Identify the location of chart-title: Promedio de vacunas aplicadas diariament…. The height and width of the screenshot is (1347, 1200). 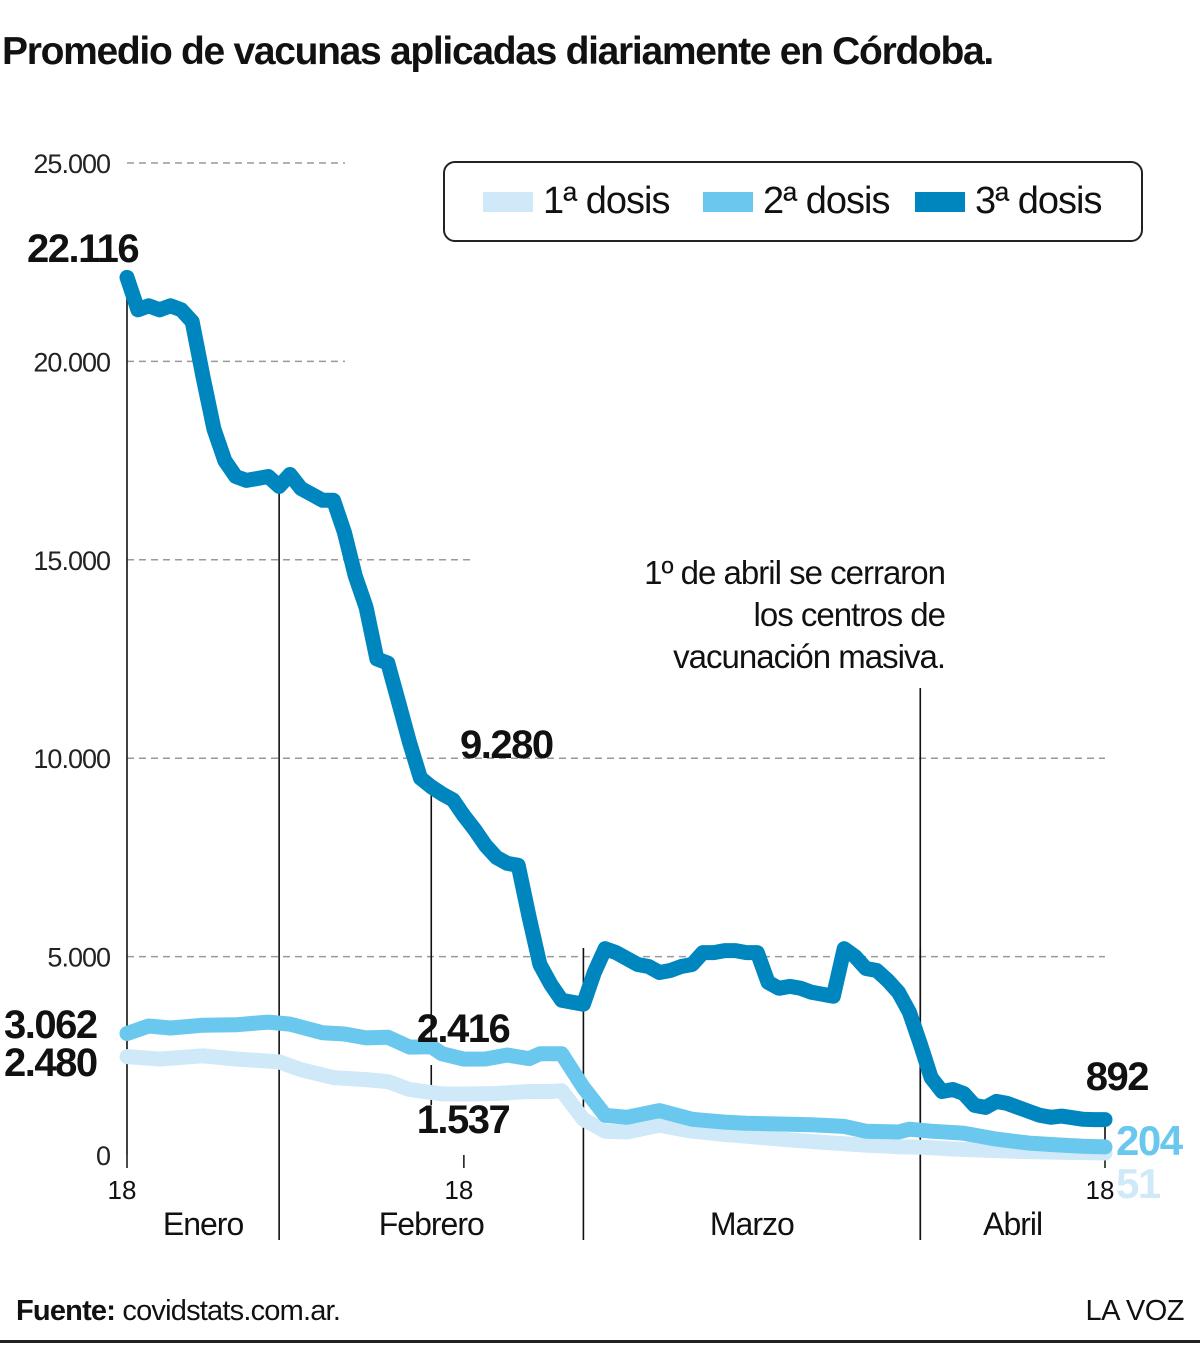
(498, 51).